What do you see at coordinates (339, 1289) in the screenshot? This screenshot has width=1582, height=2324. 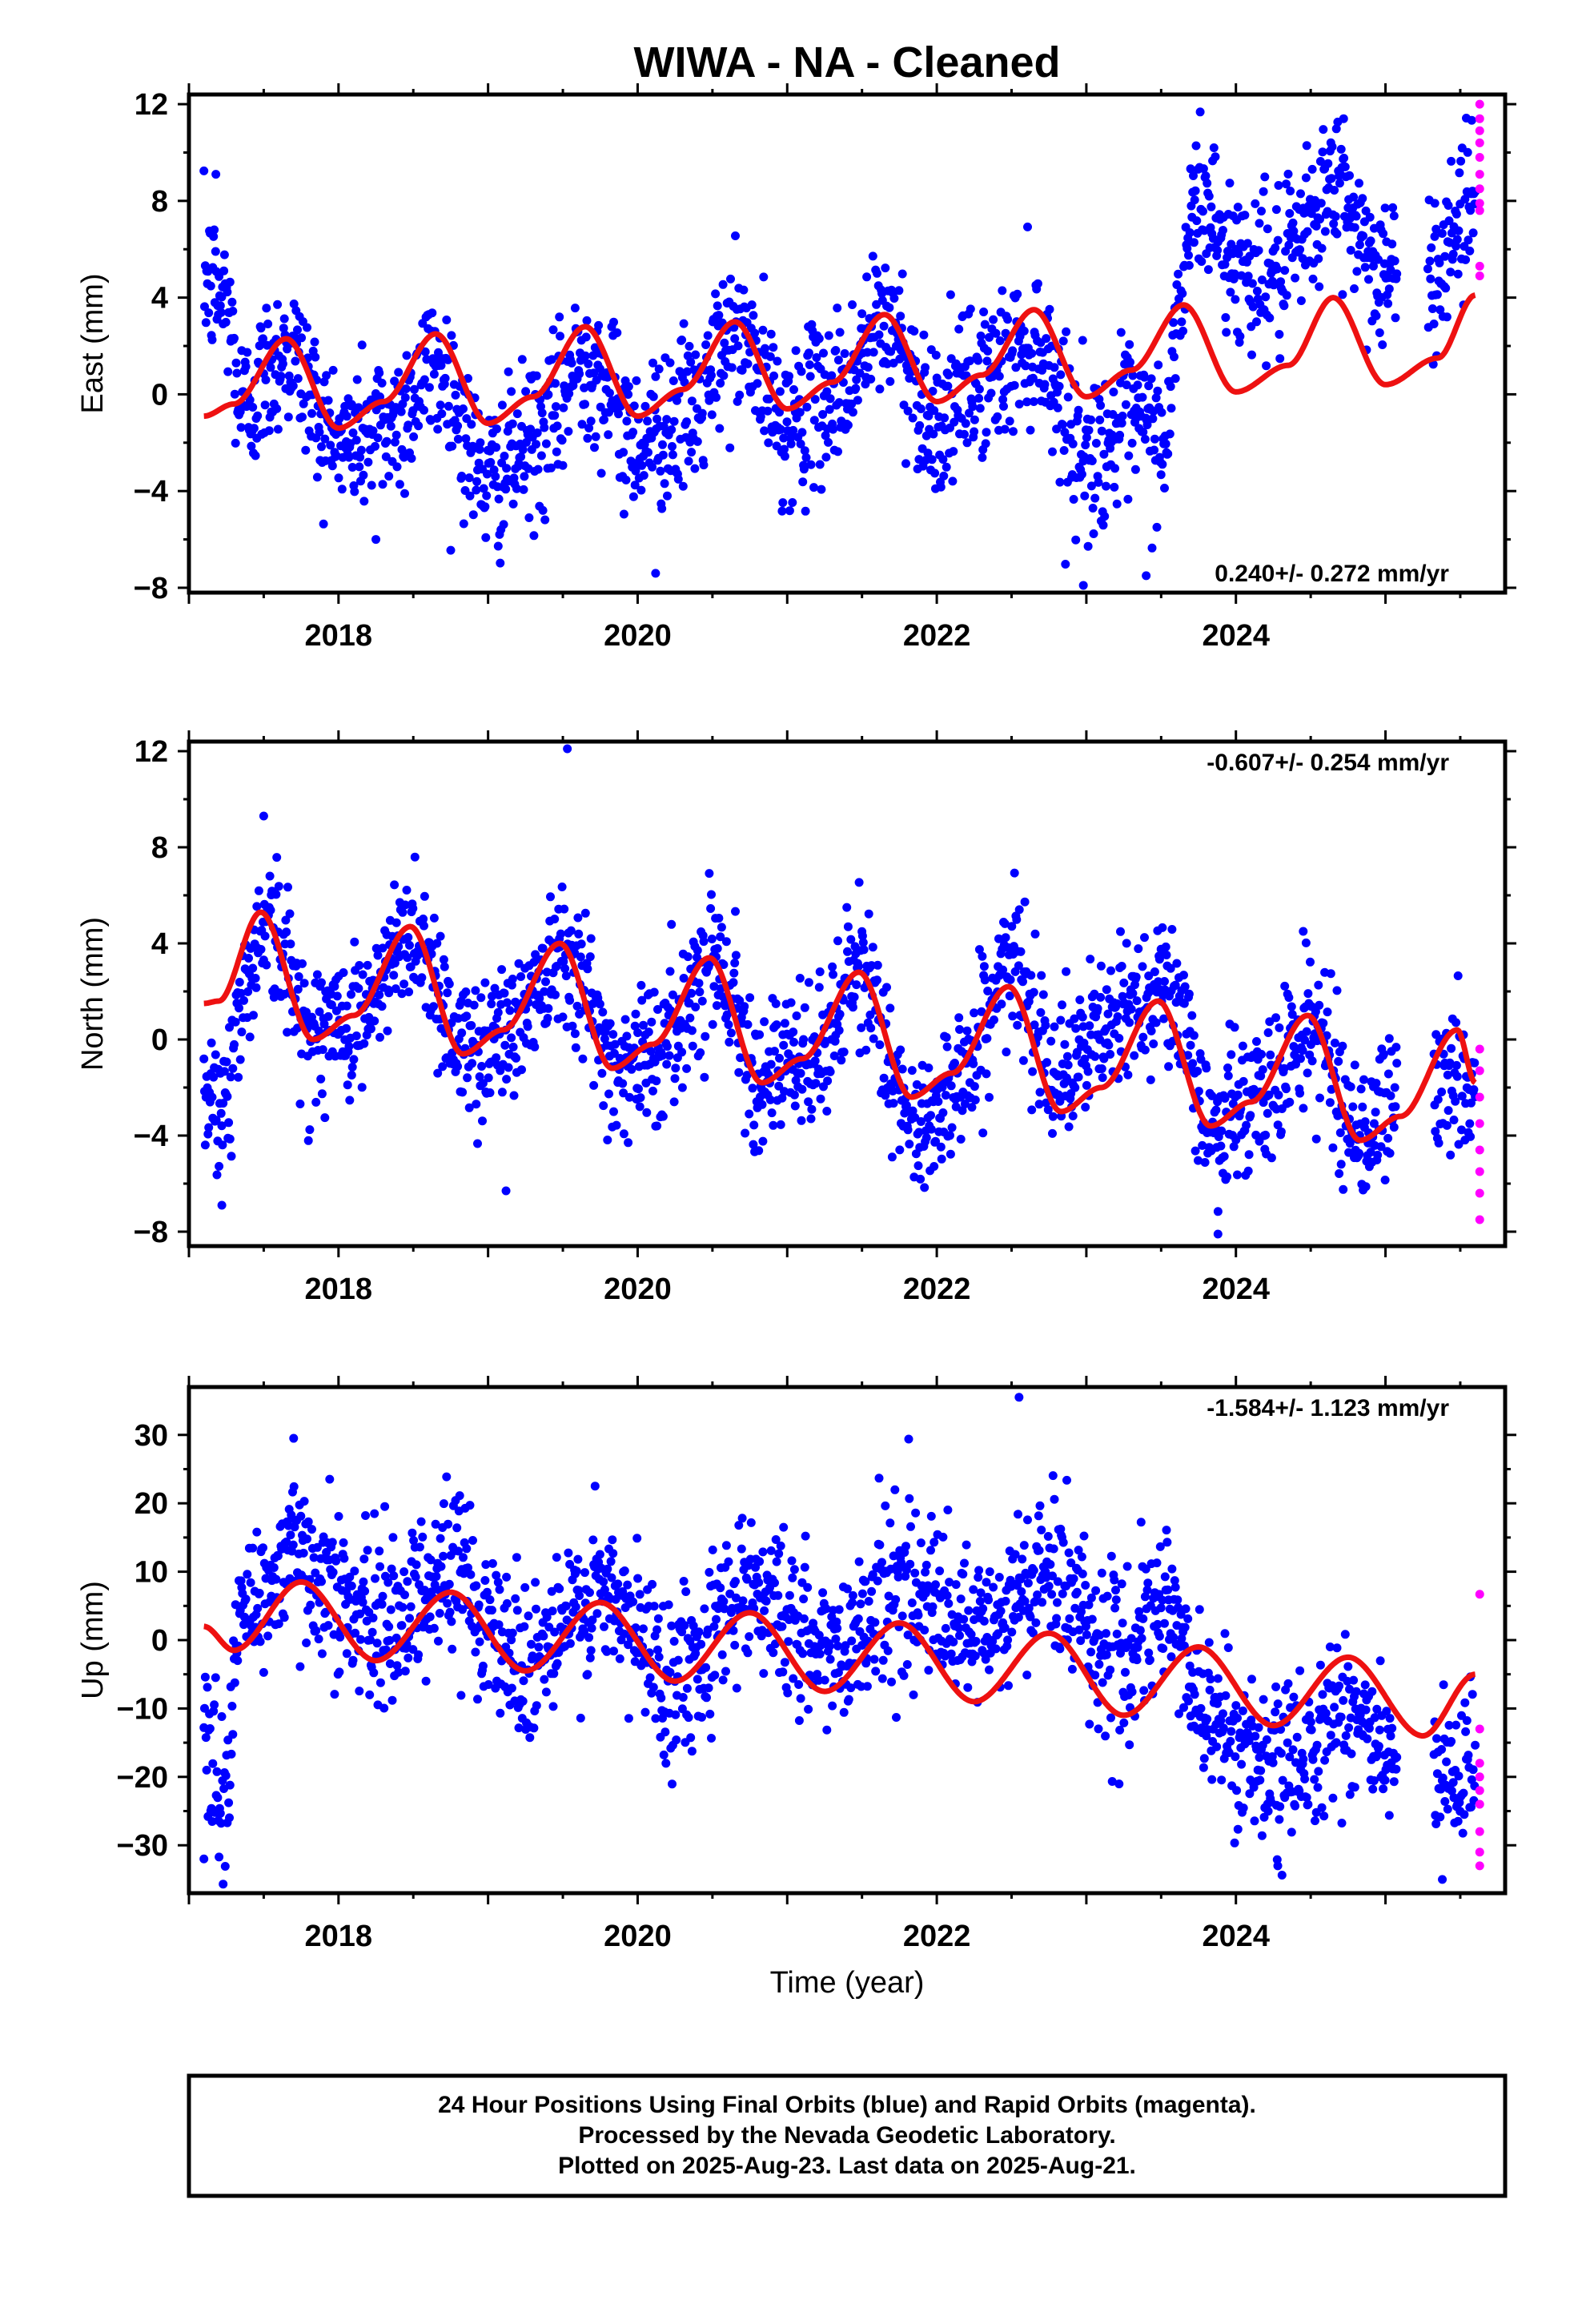 I see `north-x-tick-label: 2018` at bounding box center [339, 1289].